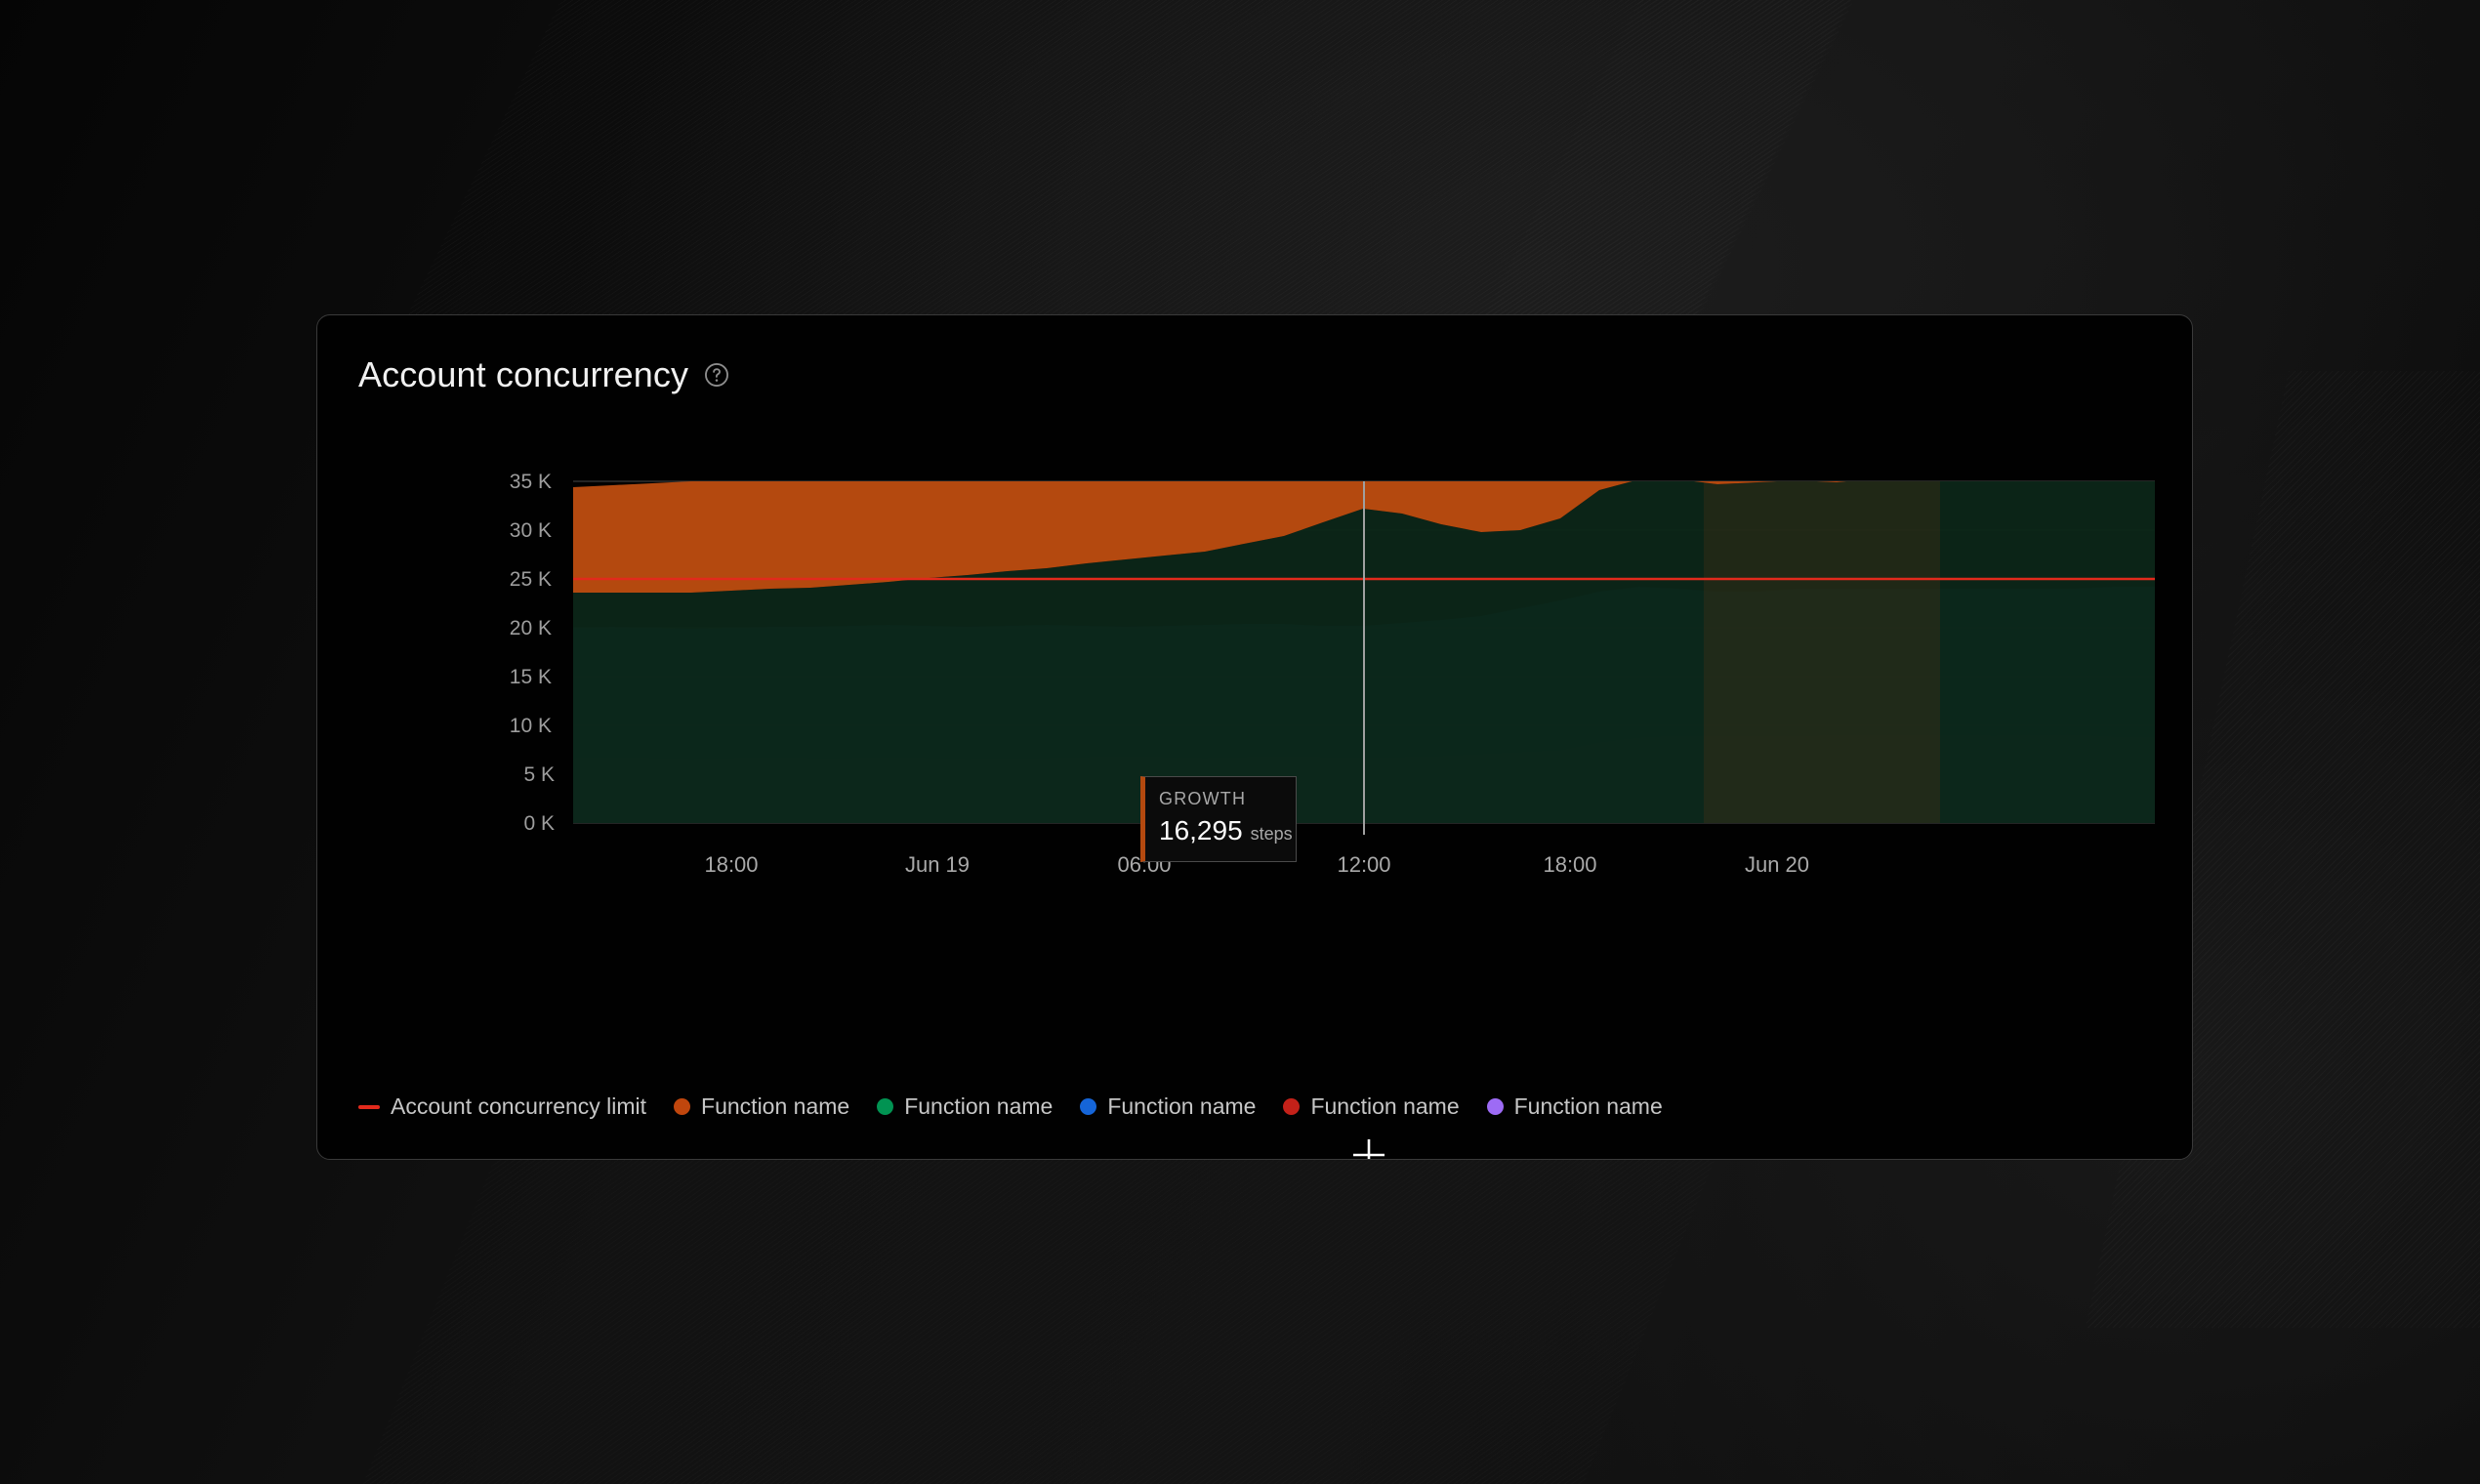 This screenshot has width=2480, height=1484. Describe the element at coordinates (531, 628) in the screenshot. I see `svg-text: 20 K` at that location.